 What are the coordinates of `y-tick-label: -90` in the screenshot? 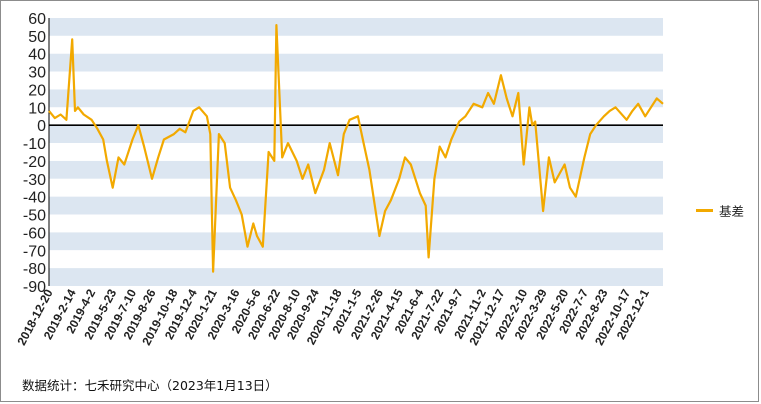 It's located at (34, 287).